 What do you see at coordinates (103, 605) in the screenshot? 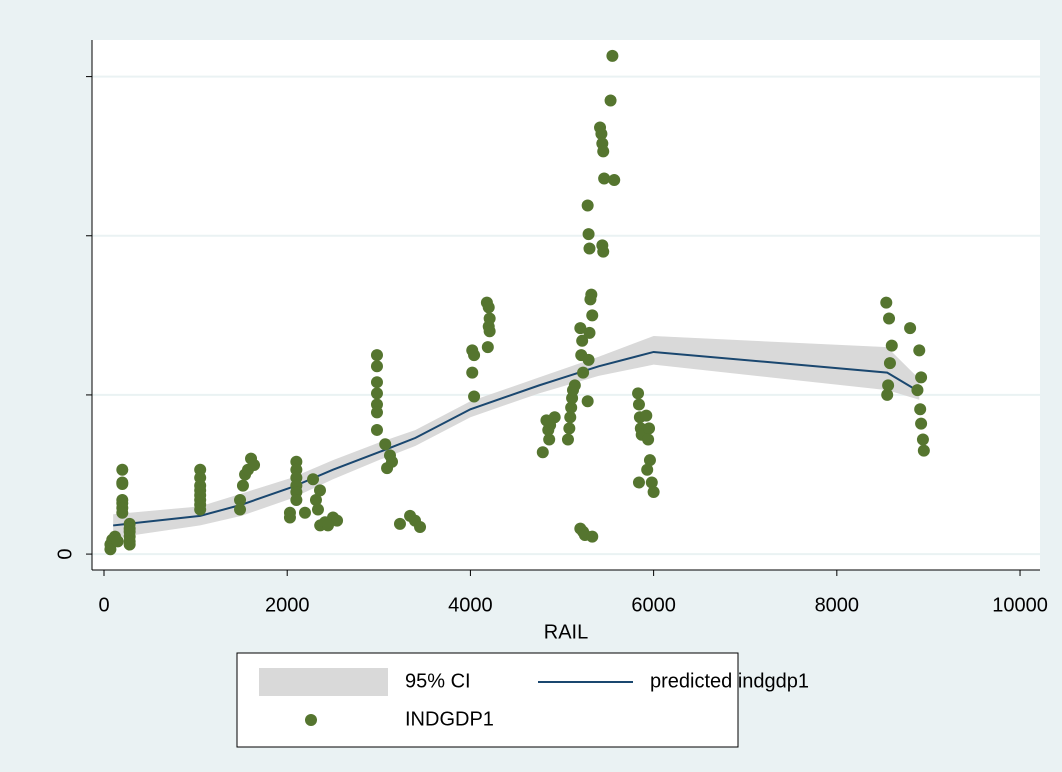
I see `x-tick-label: 0` at bounding box center [103, 605].